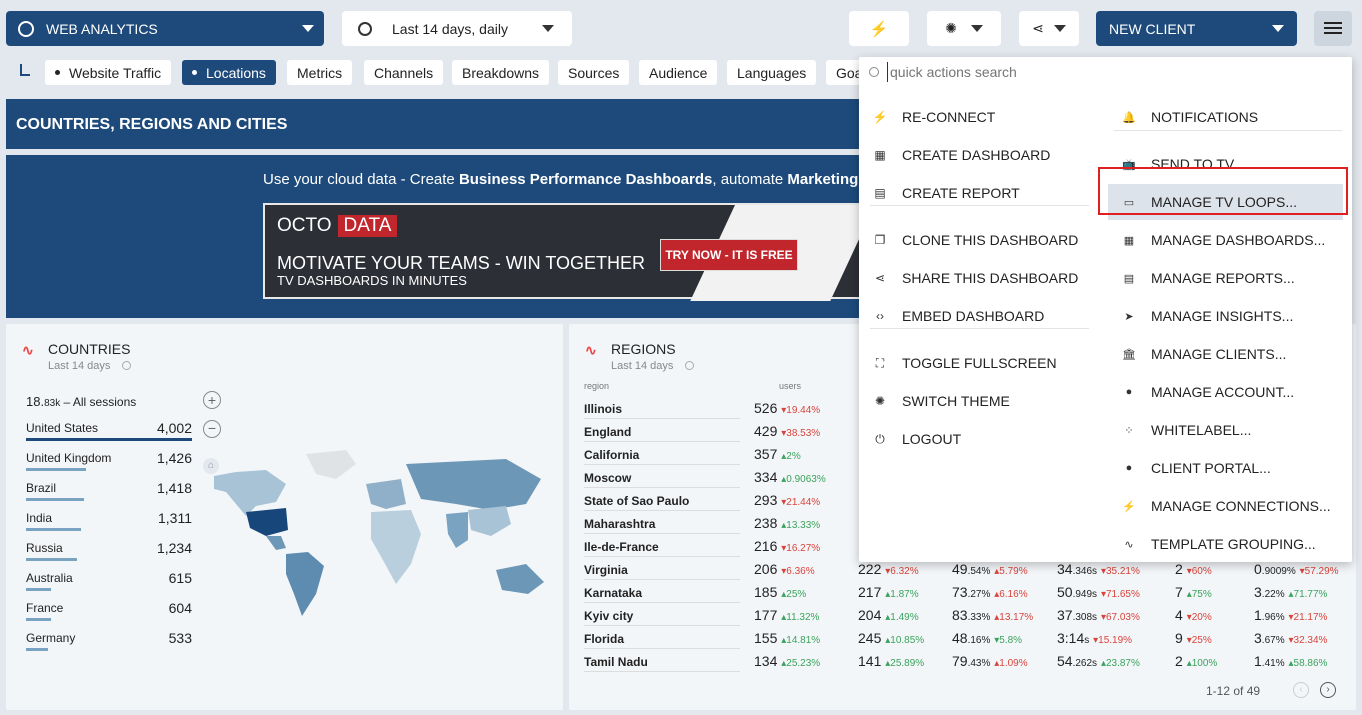 The image size is (1362, 715). I want to click on region-metric: 217 ▴1.87%, so click(888, 592).